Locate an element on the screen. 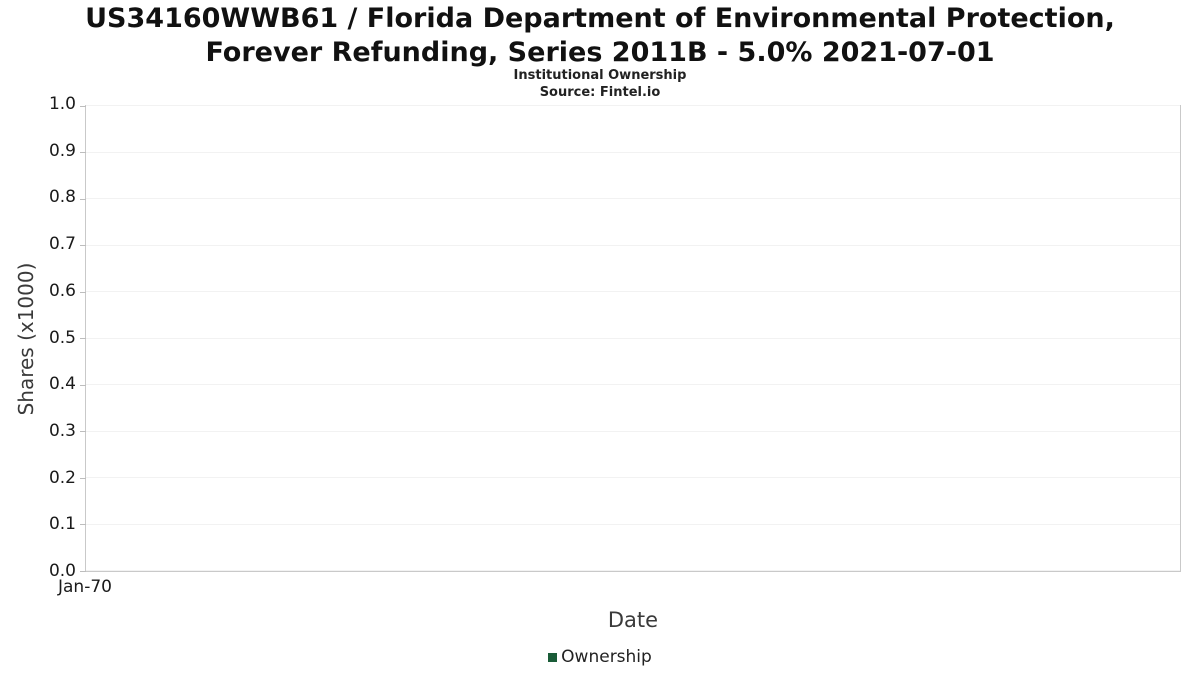  legend: Ownership is located at coordinates (600, 657).